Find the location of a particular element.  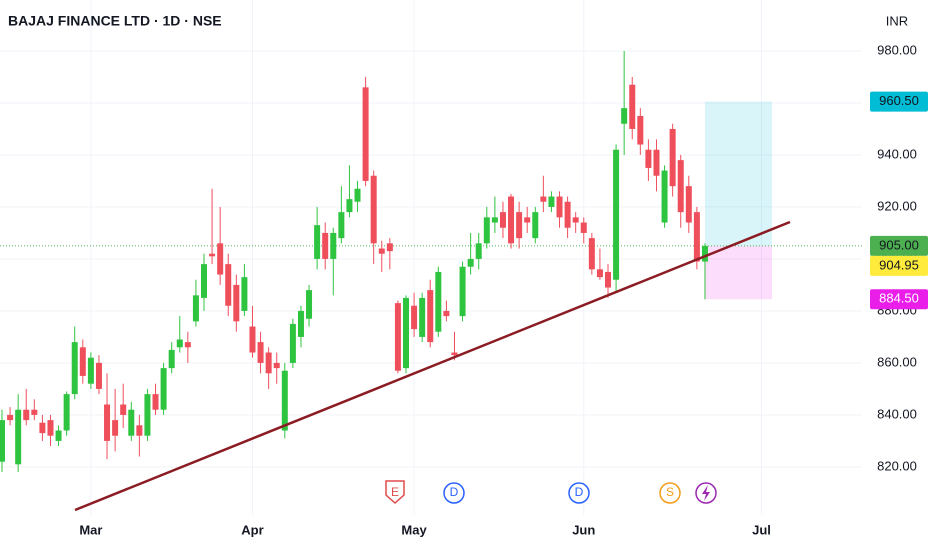

price-tag-label: 905.00 is located at coordinates (899, 244).